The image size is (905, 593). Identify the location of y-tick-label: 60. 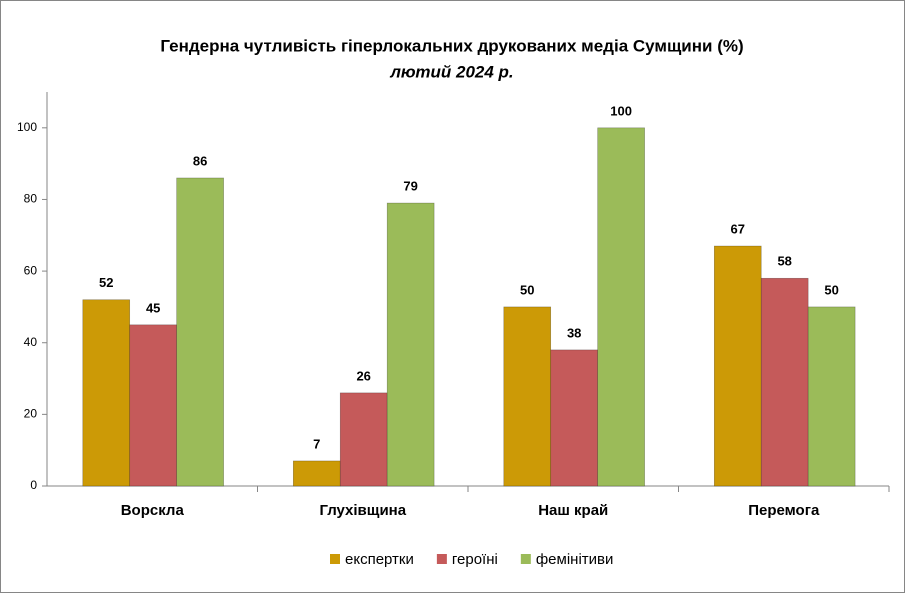
(31, 270).